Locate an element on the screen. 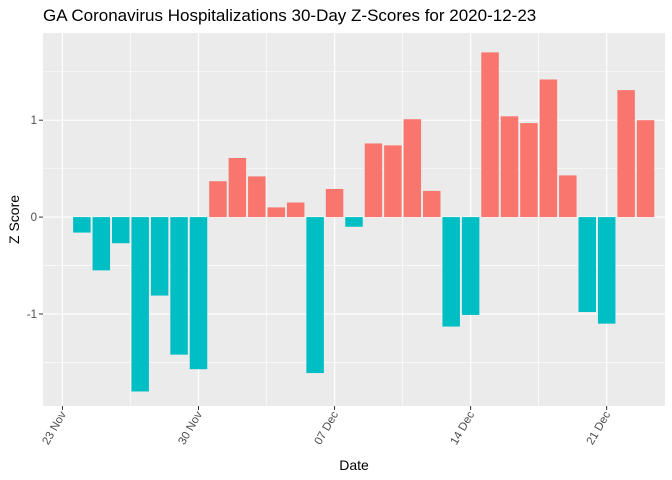 The height and width of the screenshot is (480, 672). x-tick-label: 07 Dec is located at coordinates (327, 428).